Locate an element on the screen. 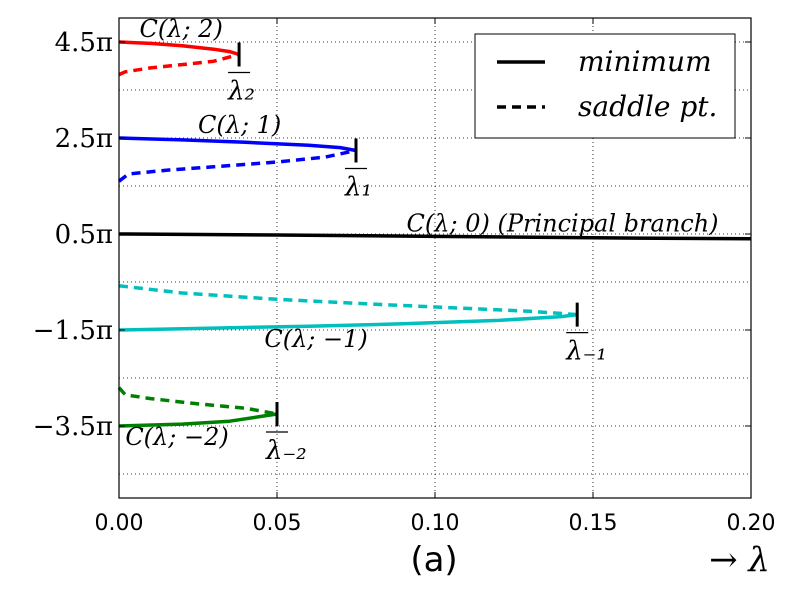 The width and height of the screenshot is (800, 597). branch-annotation: C(λ; 0) (Principal branch) is located at coordinates (563, 224).